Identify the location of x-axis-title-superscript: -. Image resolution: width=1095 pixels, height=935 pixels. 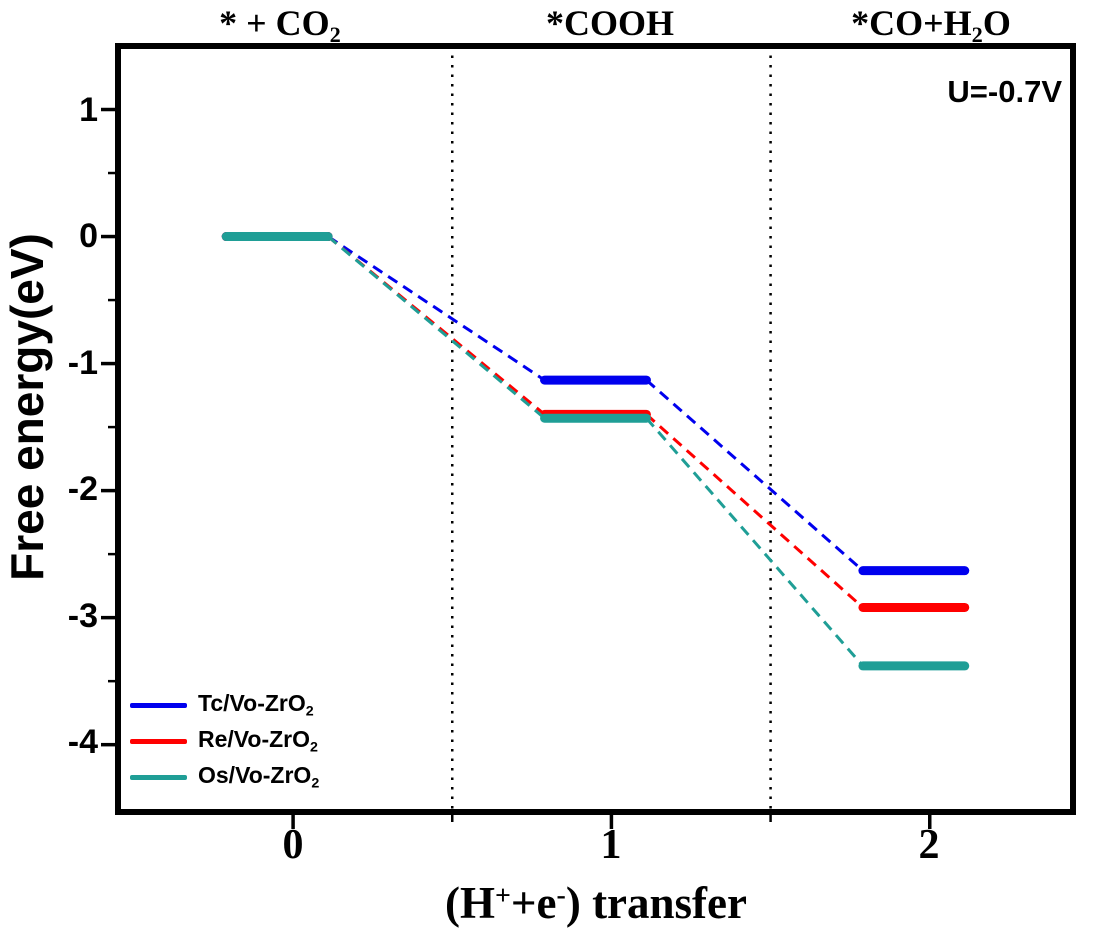
(561, 895).